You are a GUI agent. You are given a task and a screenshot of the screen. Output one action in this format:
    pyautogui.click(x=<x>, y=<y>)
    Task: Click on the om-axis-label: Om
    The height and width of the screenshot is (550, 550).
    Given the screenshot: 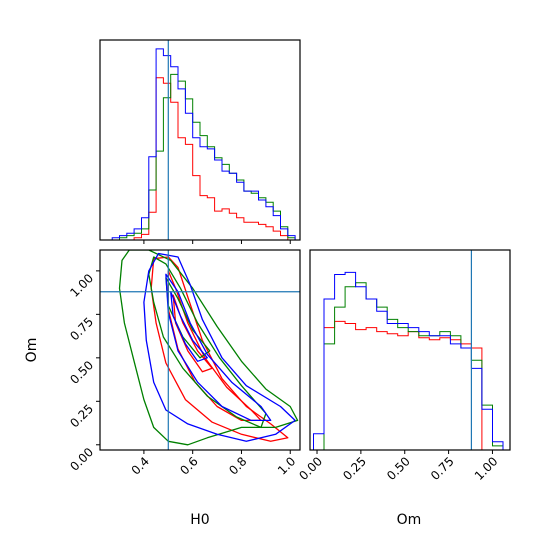 What is the action you would take?
    pyautogui.click(x=409, y=520)
    